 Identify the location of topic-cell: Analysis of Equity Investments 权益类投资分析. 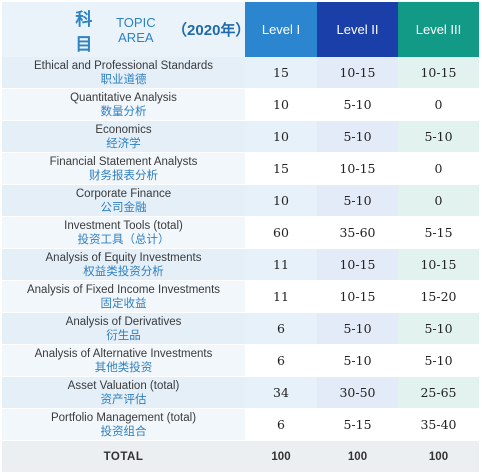
(123, 265).